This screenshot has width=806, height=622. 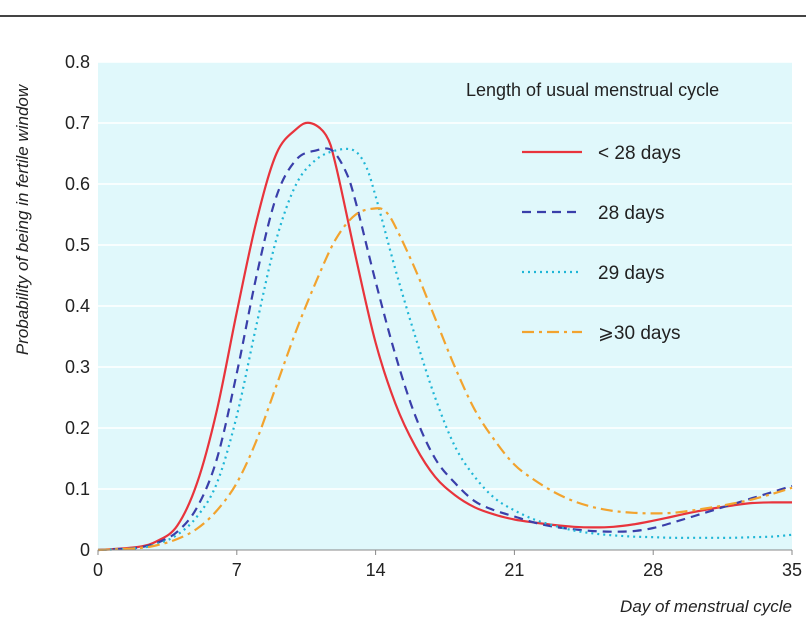 I want to click on x-axis-ticks: 0 7 14 21 28 35, so click(x=447, y=565).